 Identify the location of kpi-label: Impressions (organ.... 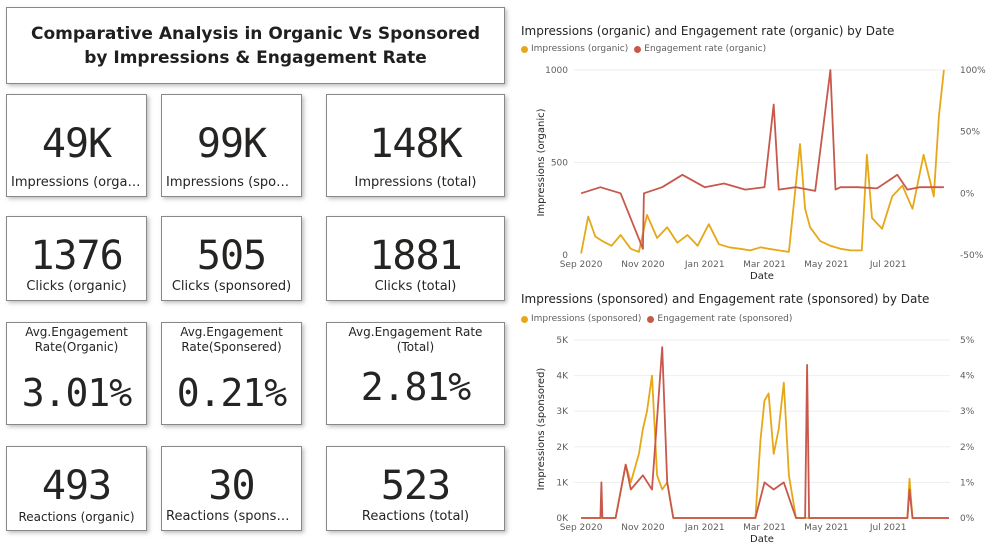
(76, 182).